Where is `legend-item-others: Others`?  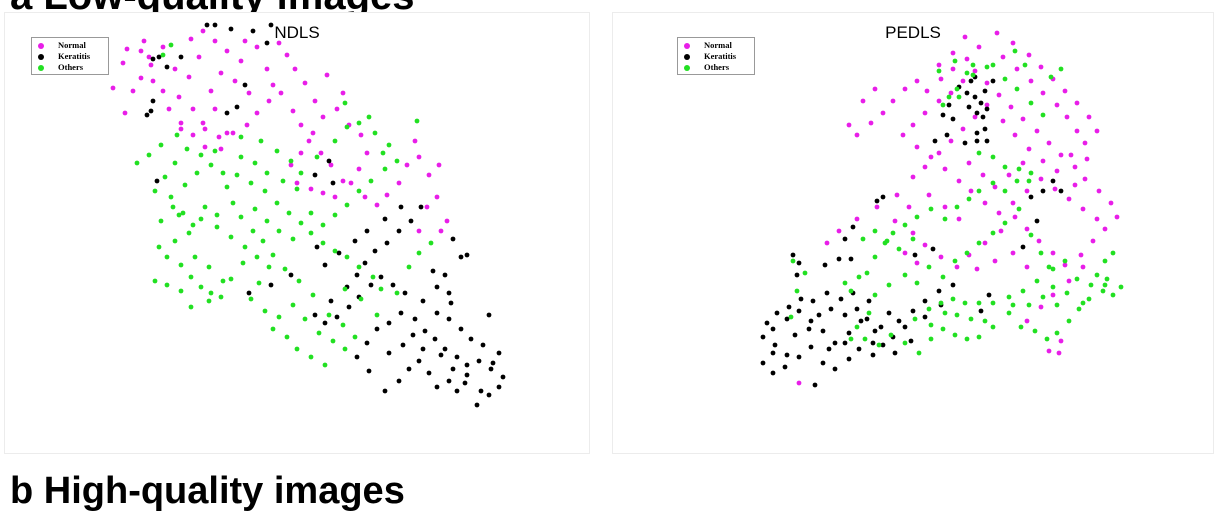 legend-item-others: Others is located at coordinates (719, 67).